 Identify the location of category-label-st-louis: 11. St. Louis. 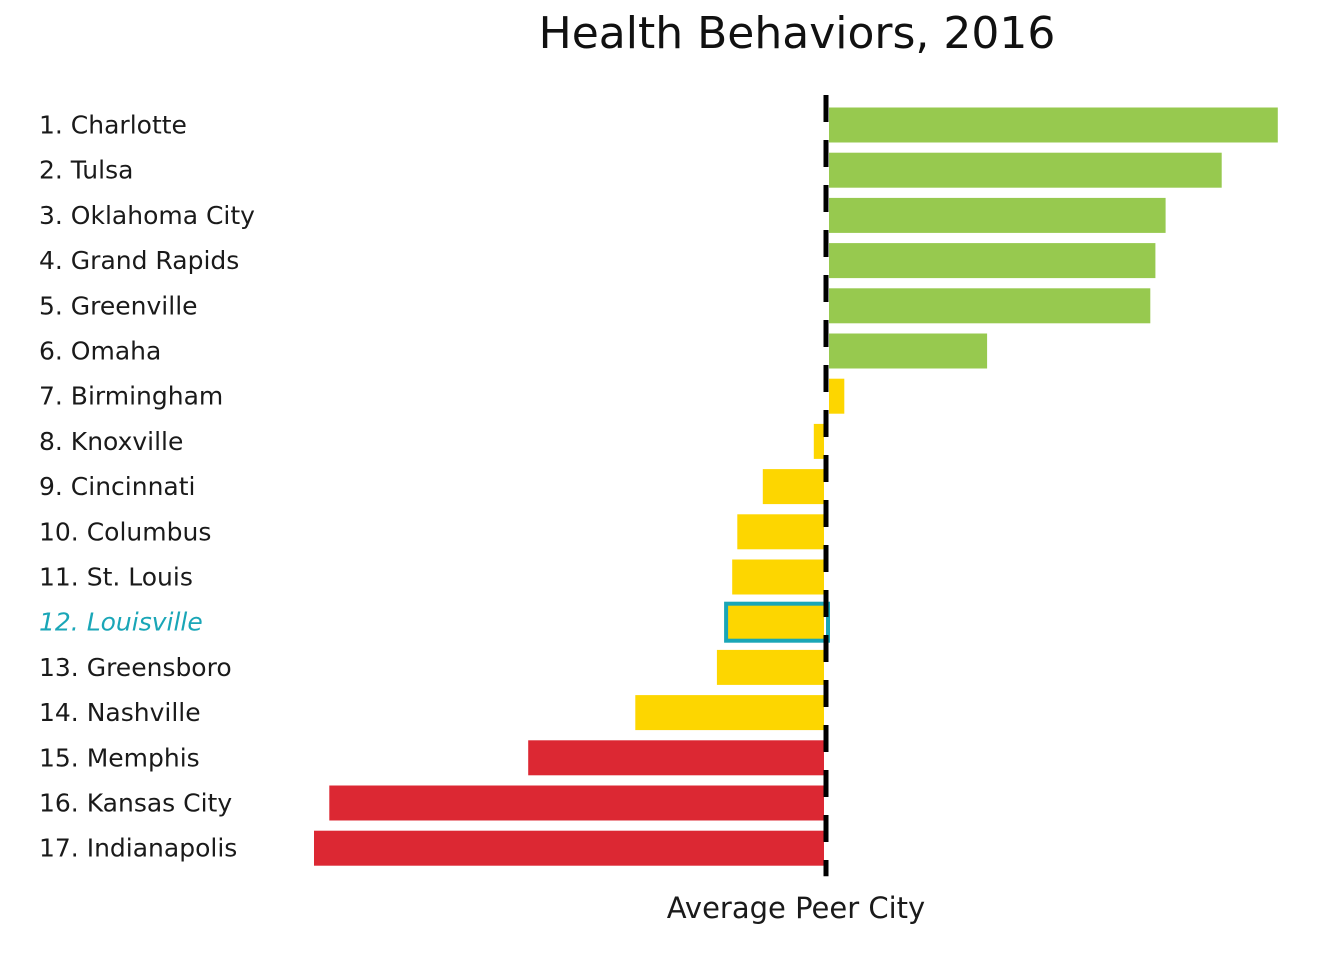
(116, 577).